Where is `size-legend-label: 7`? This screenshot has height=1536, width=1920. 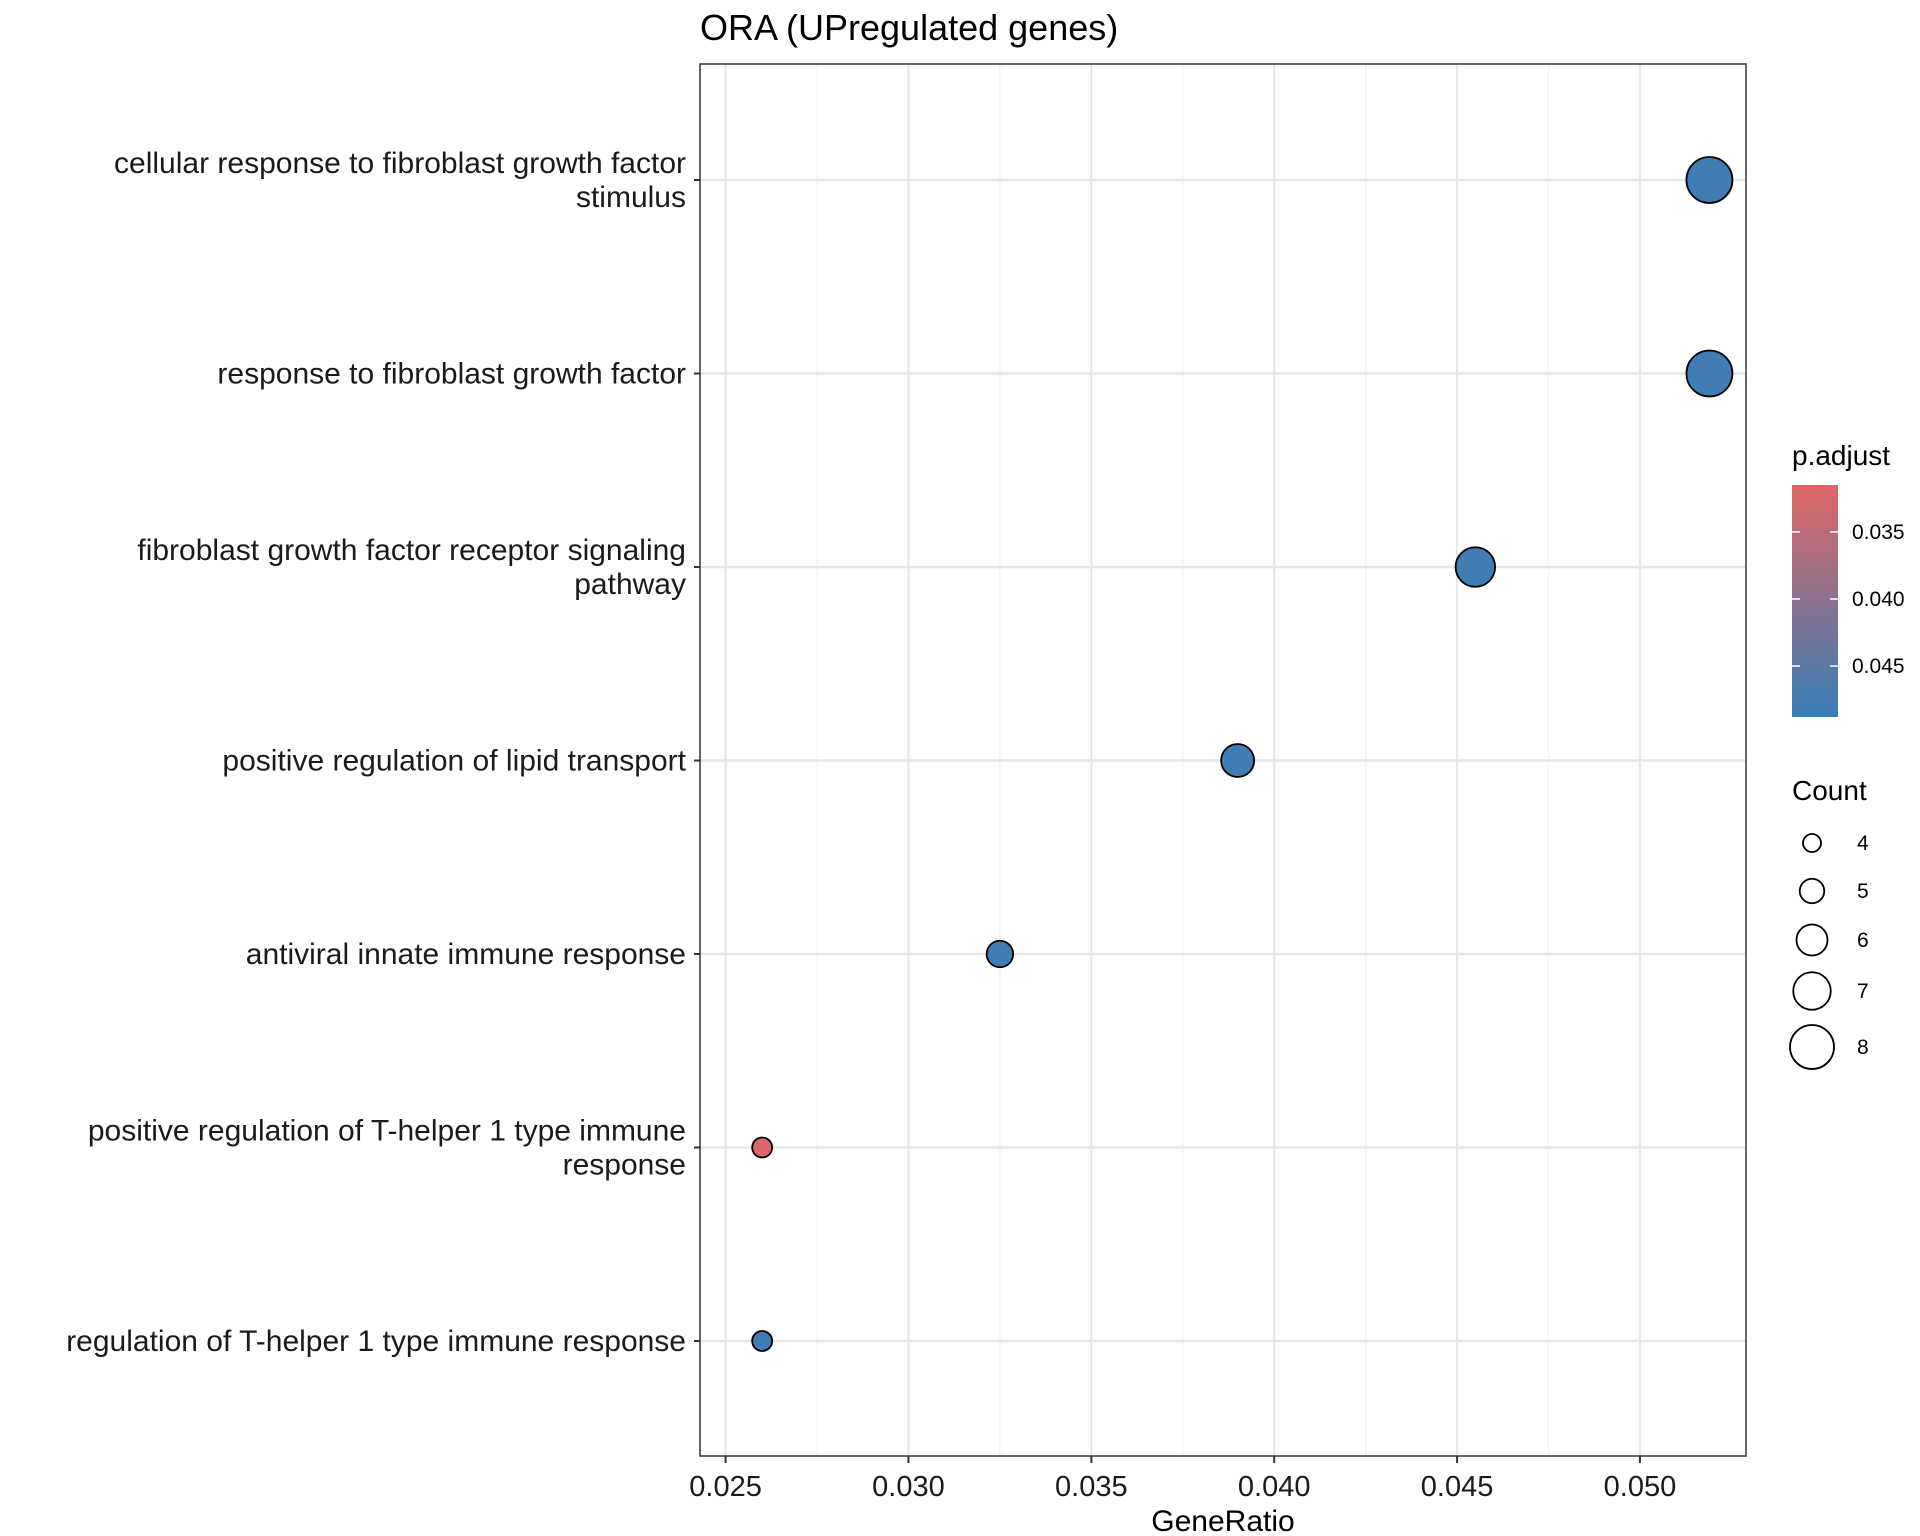 size-legend-label: 7 is located at coordinates (1863, 991).